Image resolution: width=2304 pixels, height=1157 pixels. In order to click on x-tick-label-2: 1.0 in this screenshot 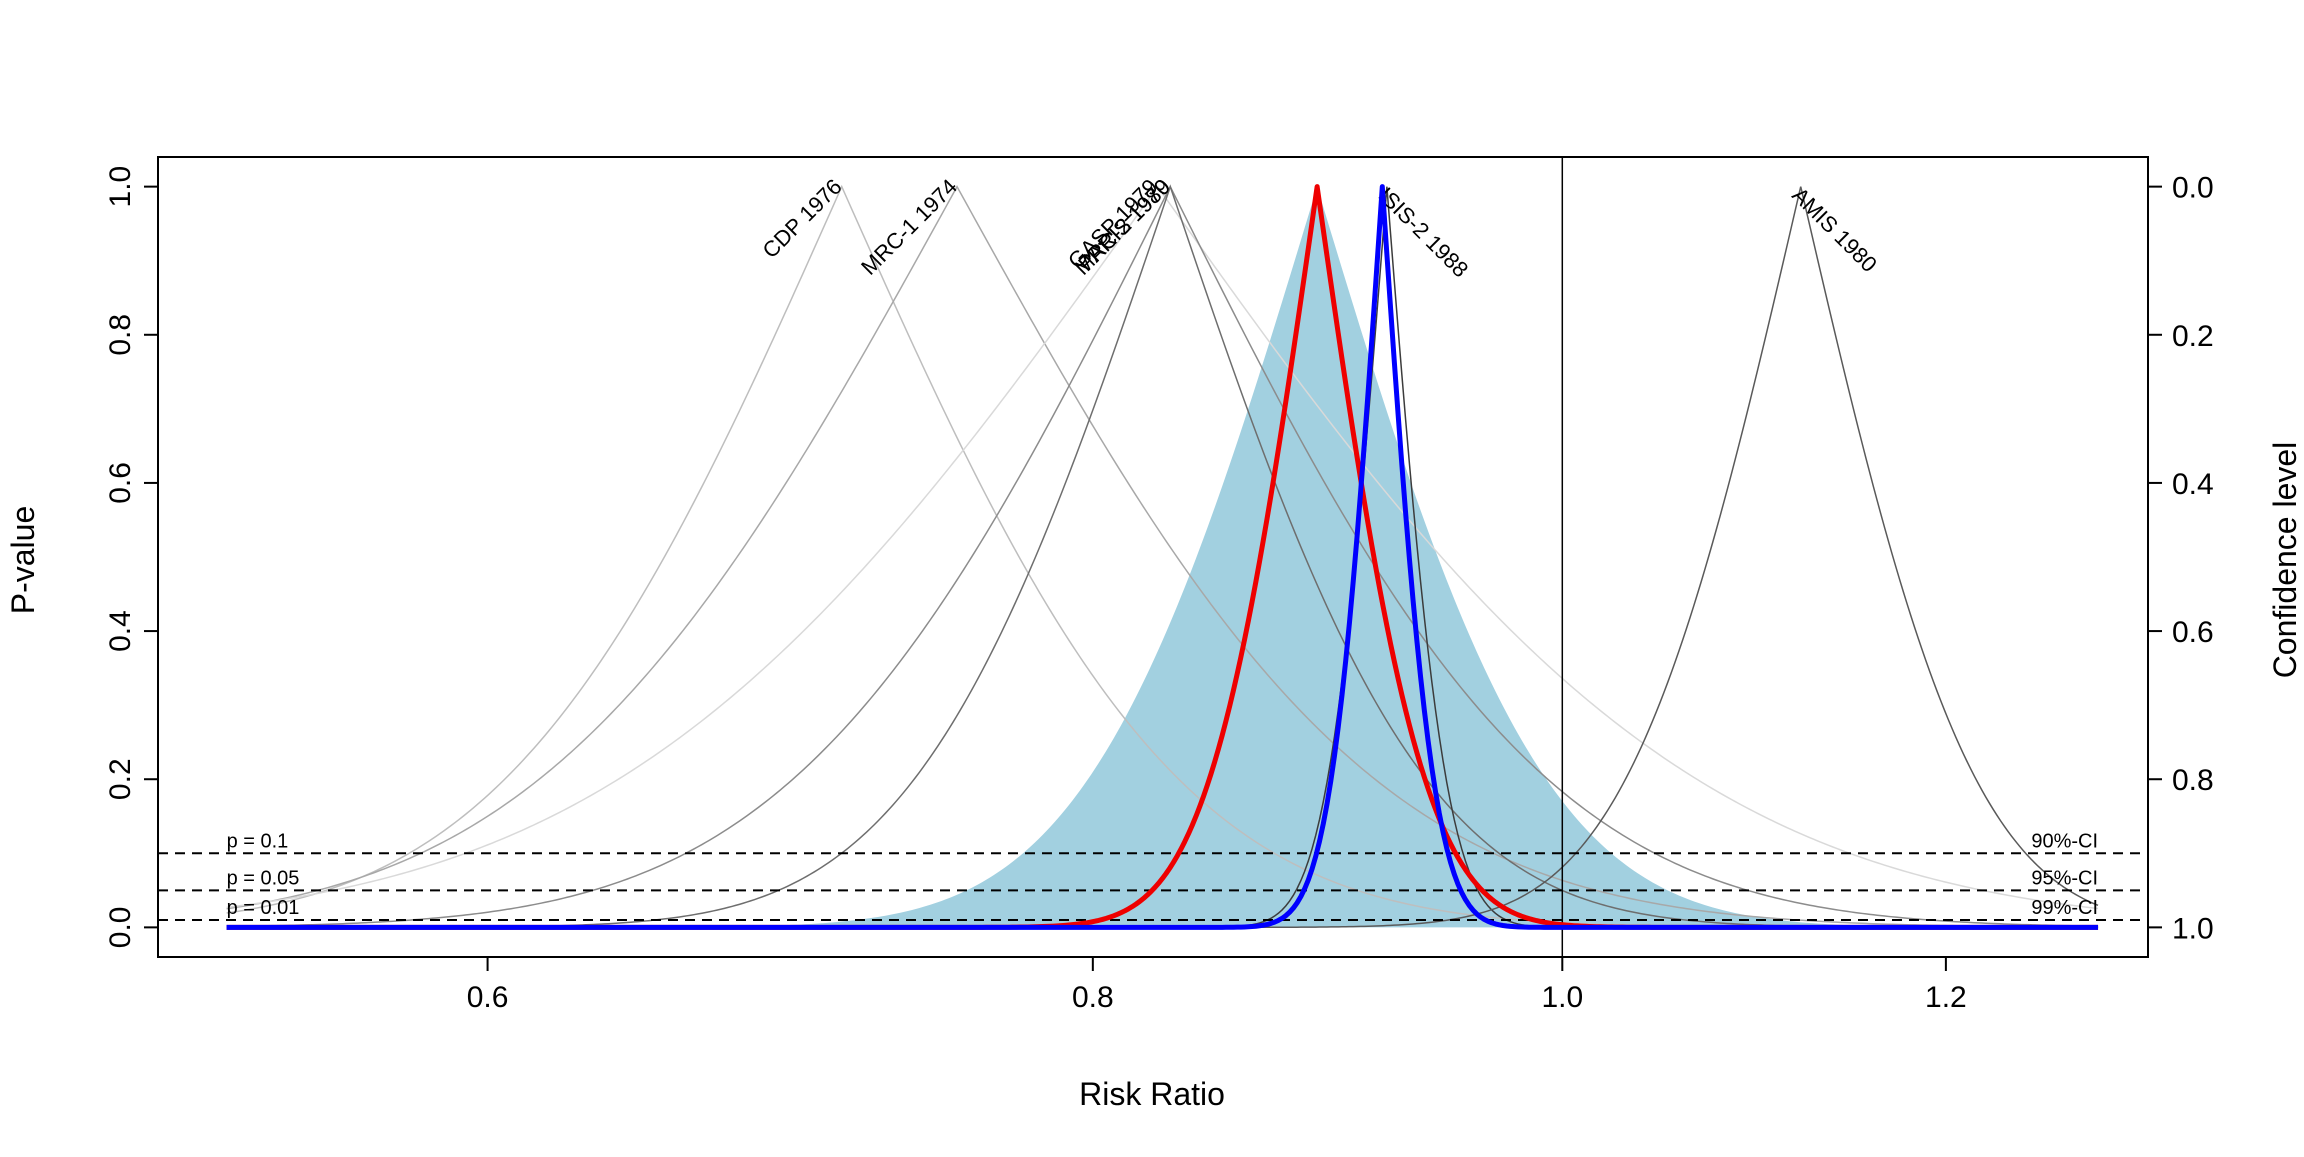, I will do `click(1562, 997)`.